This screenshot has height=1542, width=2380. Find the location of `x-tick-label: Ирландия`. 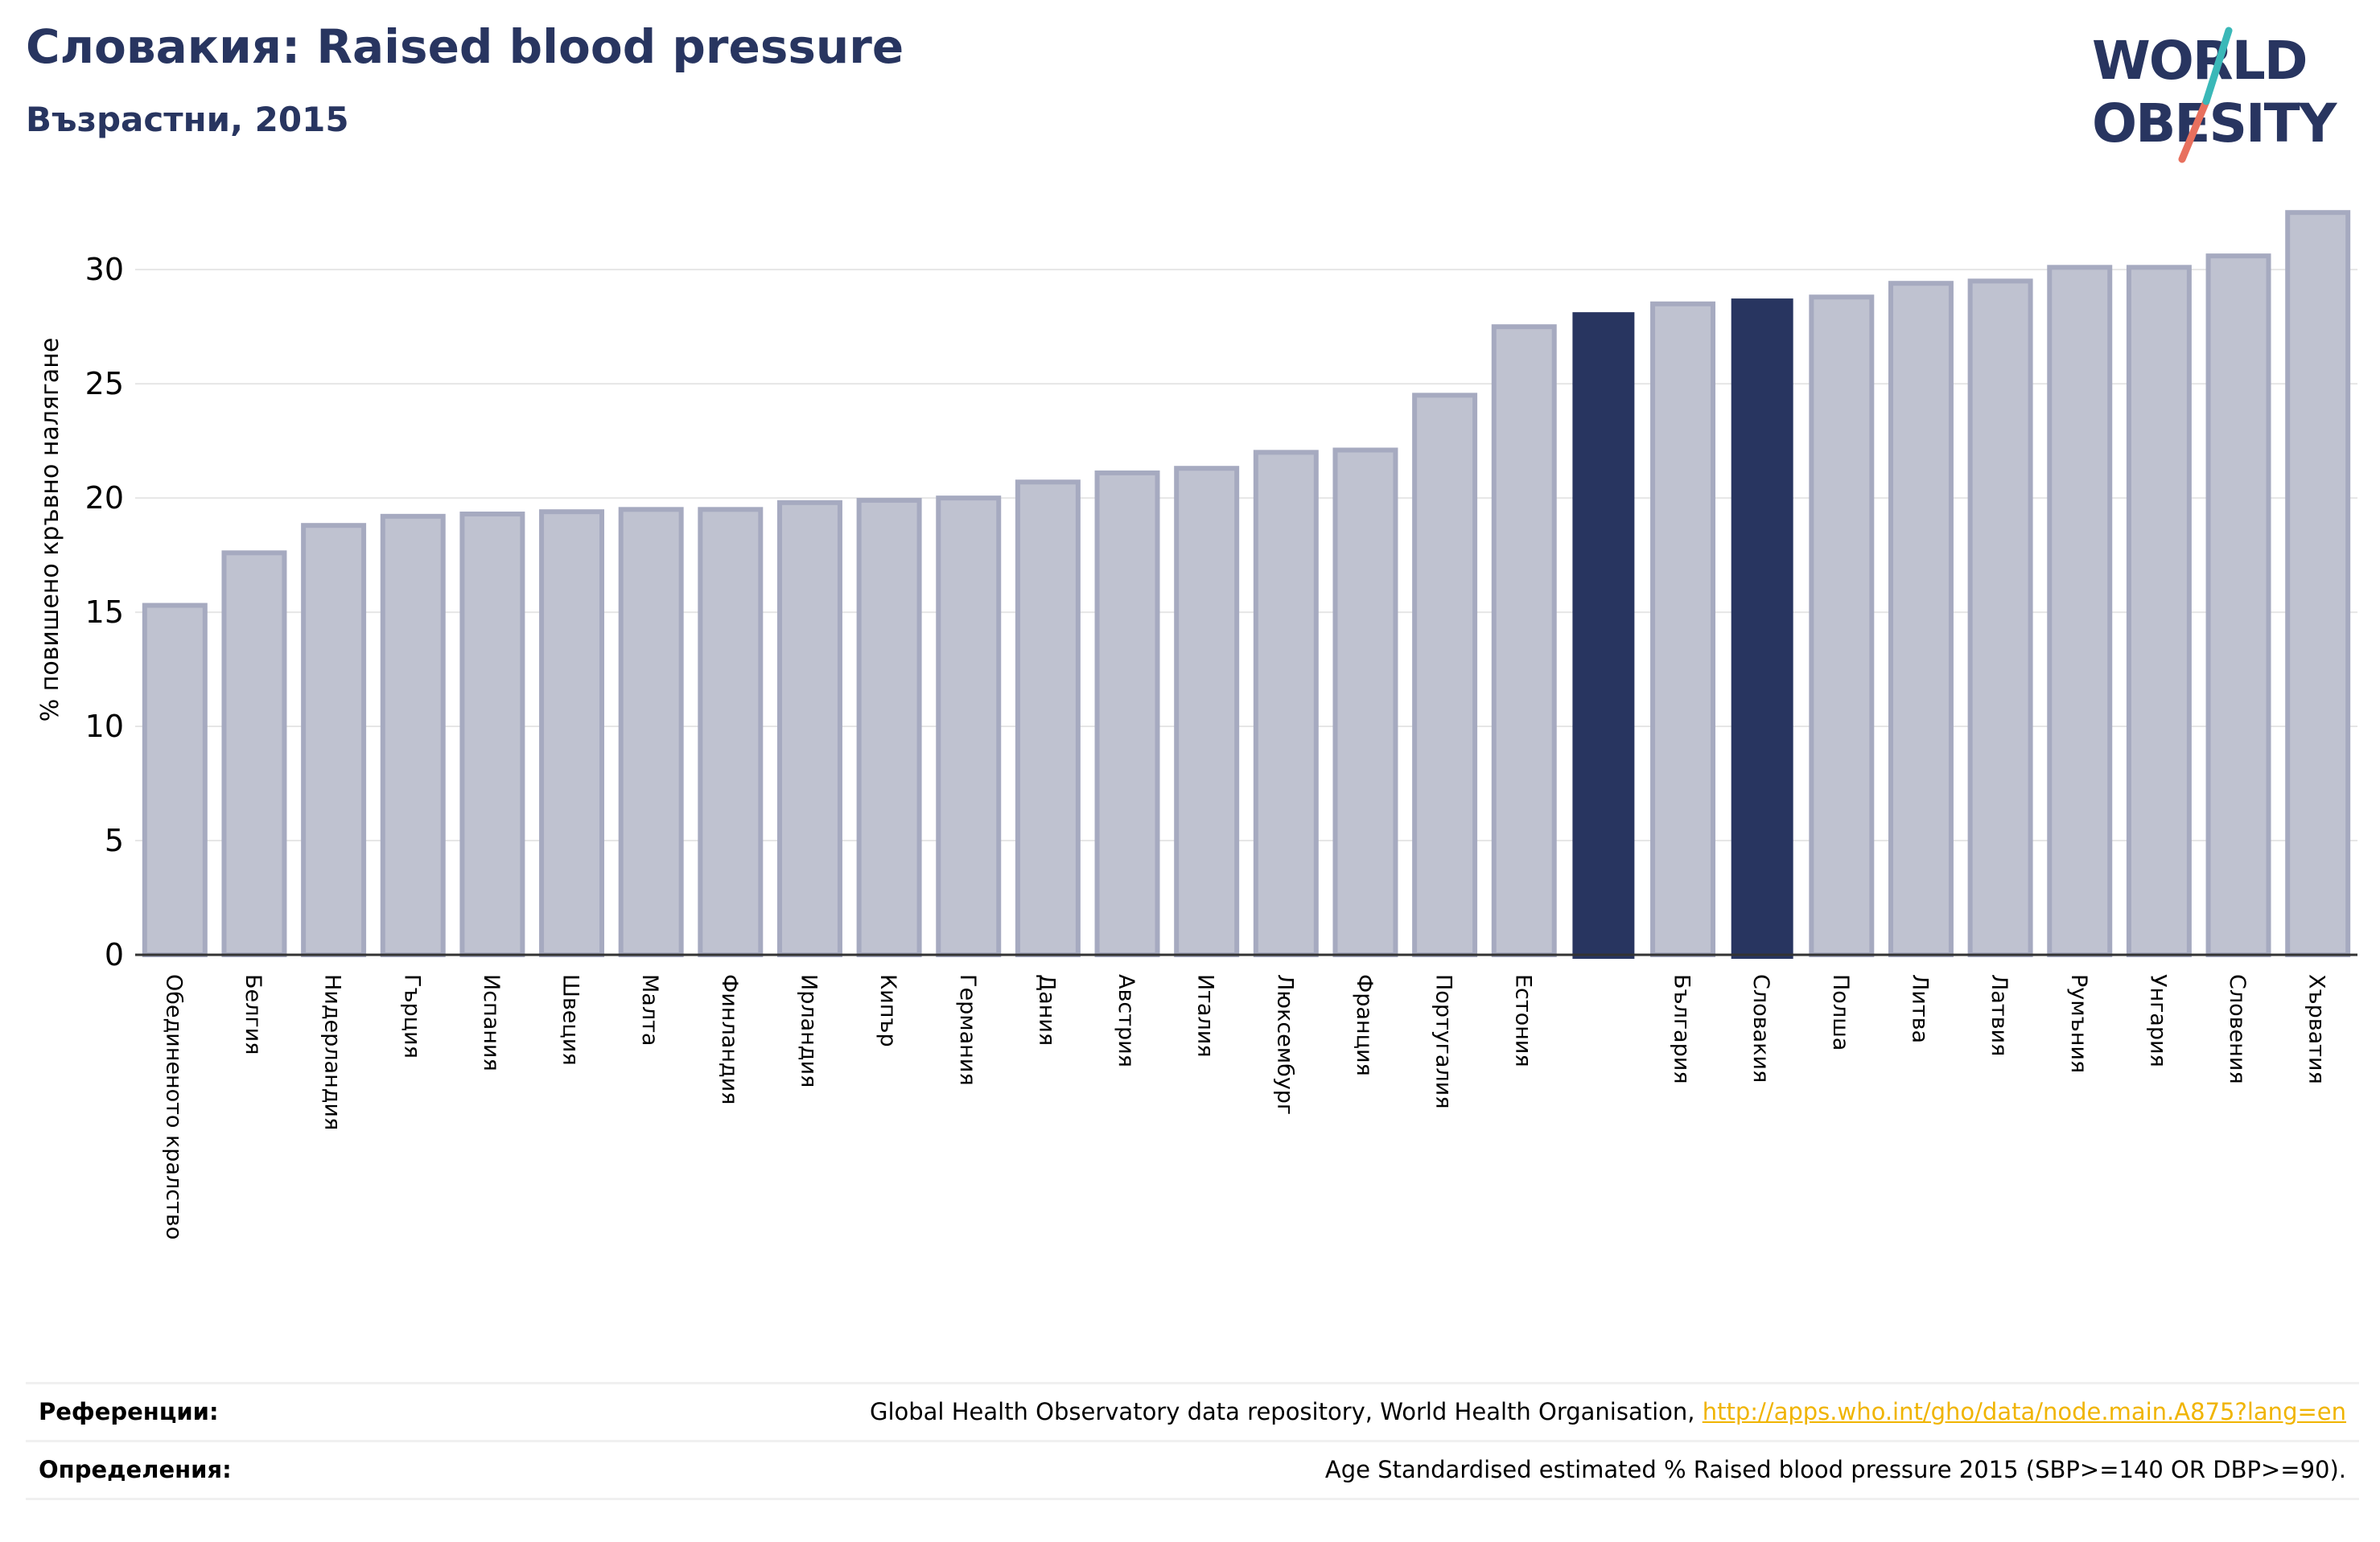

x-tick-label: Ирландия is located at coordinates (808, 1031).